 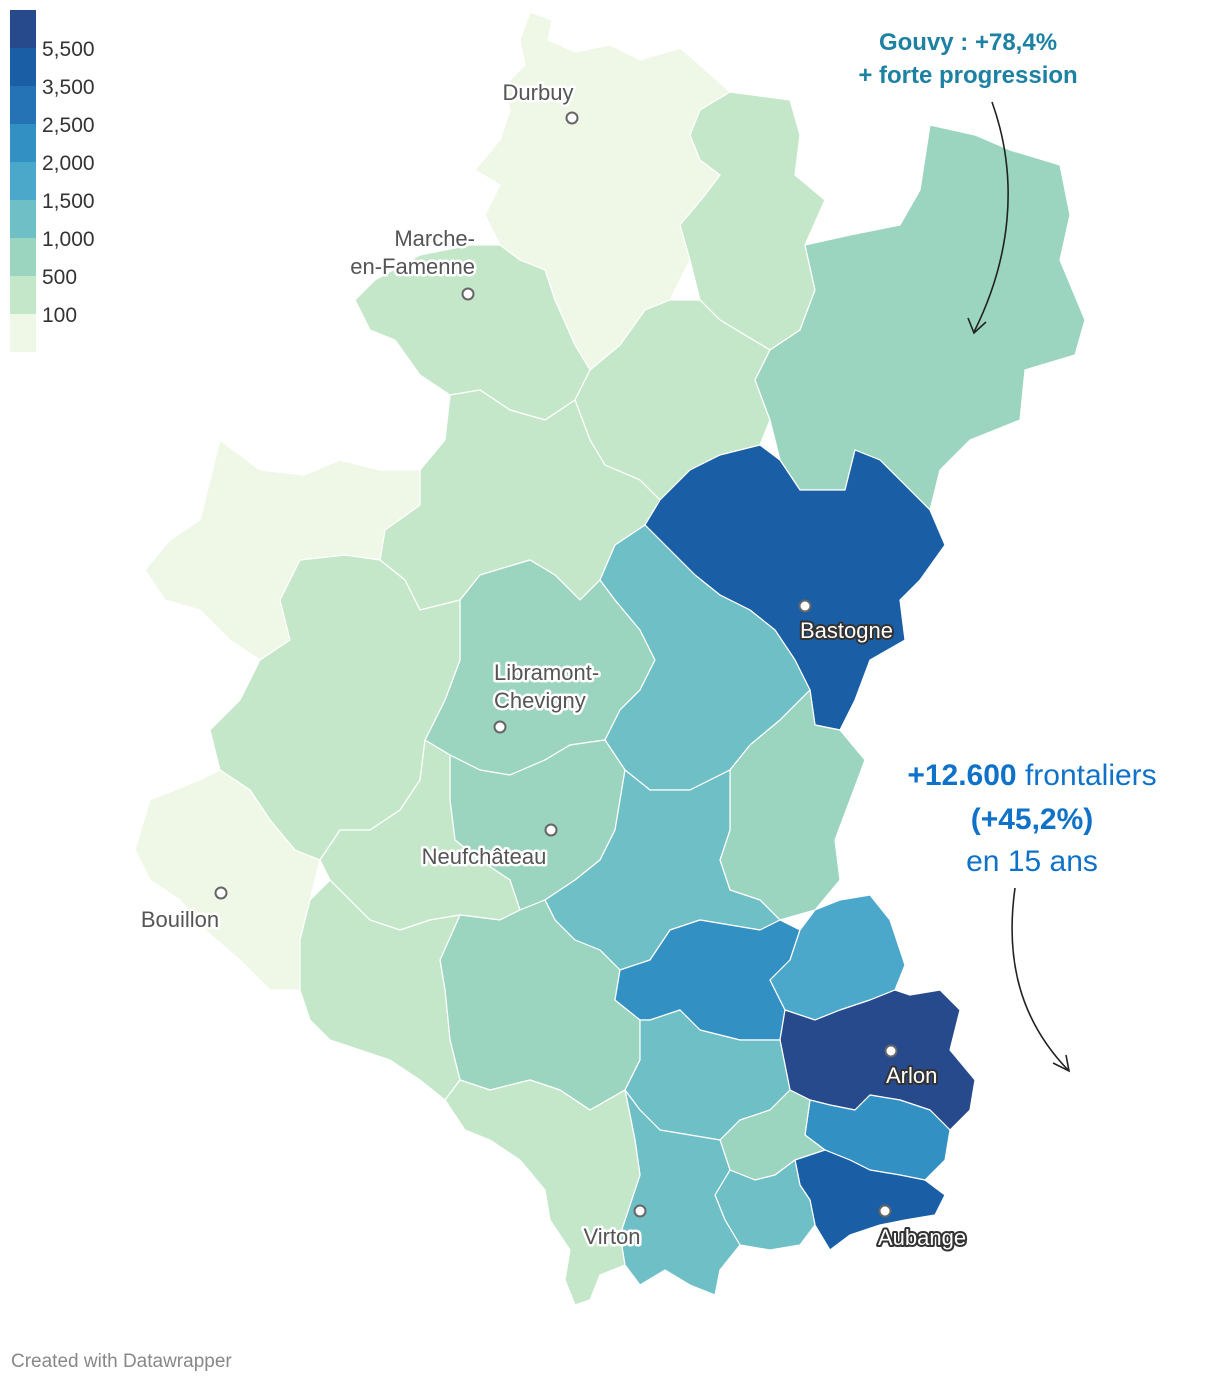 What do you see at coordinates (977, 326) in the screenshot?
I see `annotation-gouvy-arrowhead` at bounding box center [977, 326].